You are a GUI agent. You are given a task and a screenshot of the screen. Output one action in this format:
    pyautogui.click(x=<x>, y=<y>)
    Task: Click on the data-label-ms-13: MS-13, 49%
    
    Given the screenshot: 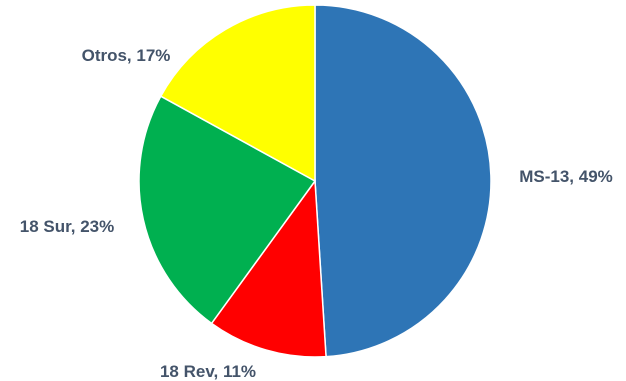 What is the action you would take?
    pyautogui.click(x=566, y=176)
    